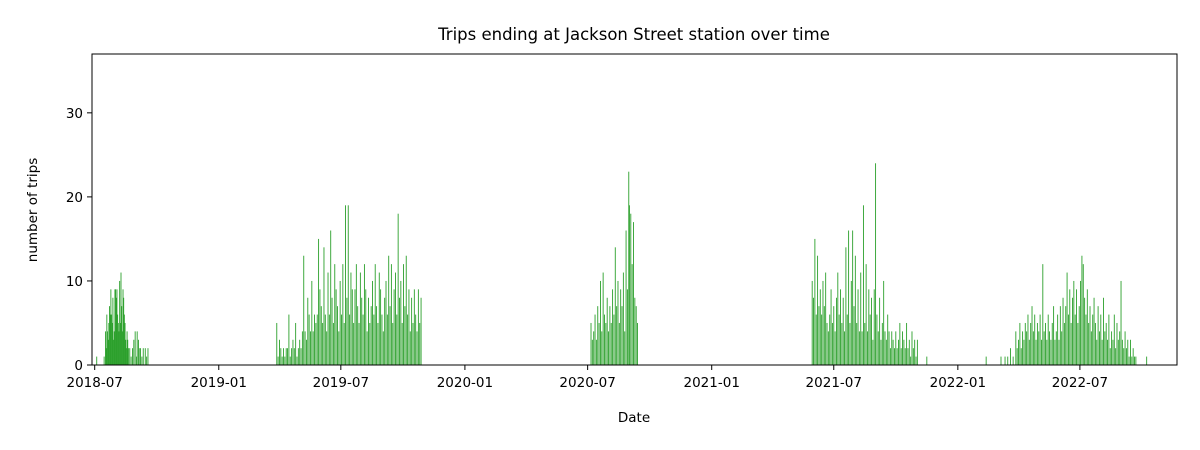  What do you see at coordinates (958, 383) in the screenshot?
I see `x-tick-label: 2022-01` at bounding box center [958, 383].